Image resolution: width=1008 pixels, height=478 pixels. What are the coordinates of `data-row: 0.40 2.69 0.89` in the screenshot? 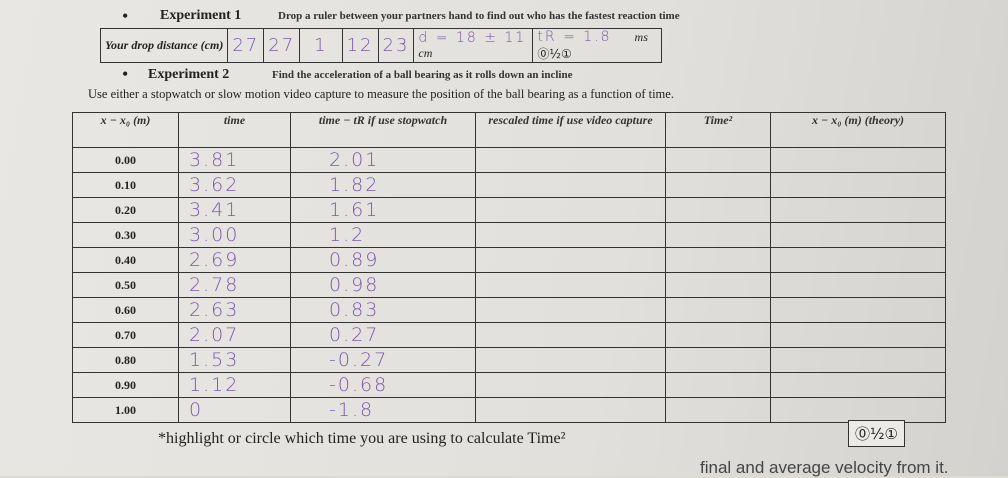 It's located at (509, 260).